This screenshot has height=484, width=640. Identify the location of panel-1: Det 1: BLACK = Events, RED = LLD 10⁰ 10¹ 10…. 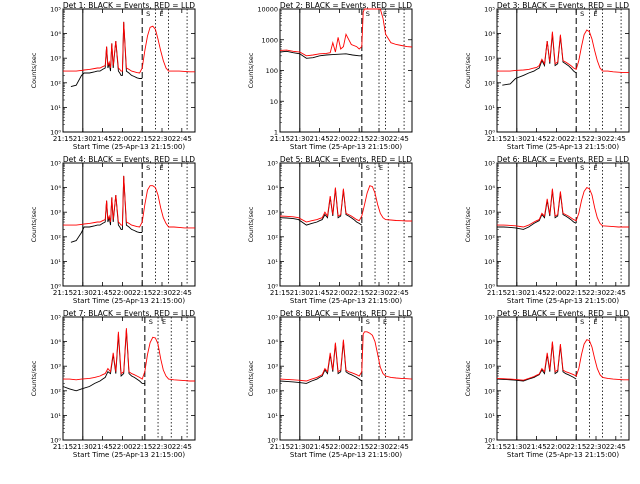
(113, 76).